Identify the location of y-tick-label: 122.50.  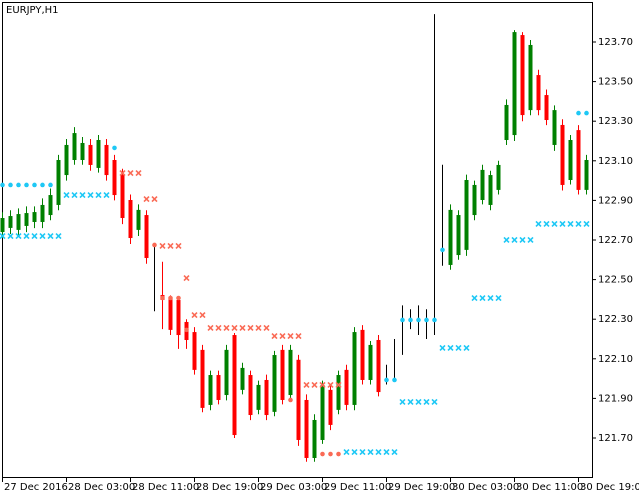
(615, 280).